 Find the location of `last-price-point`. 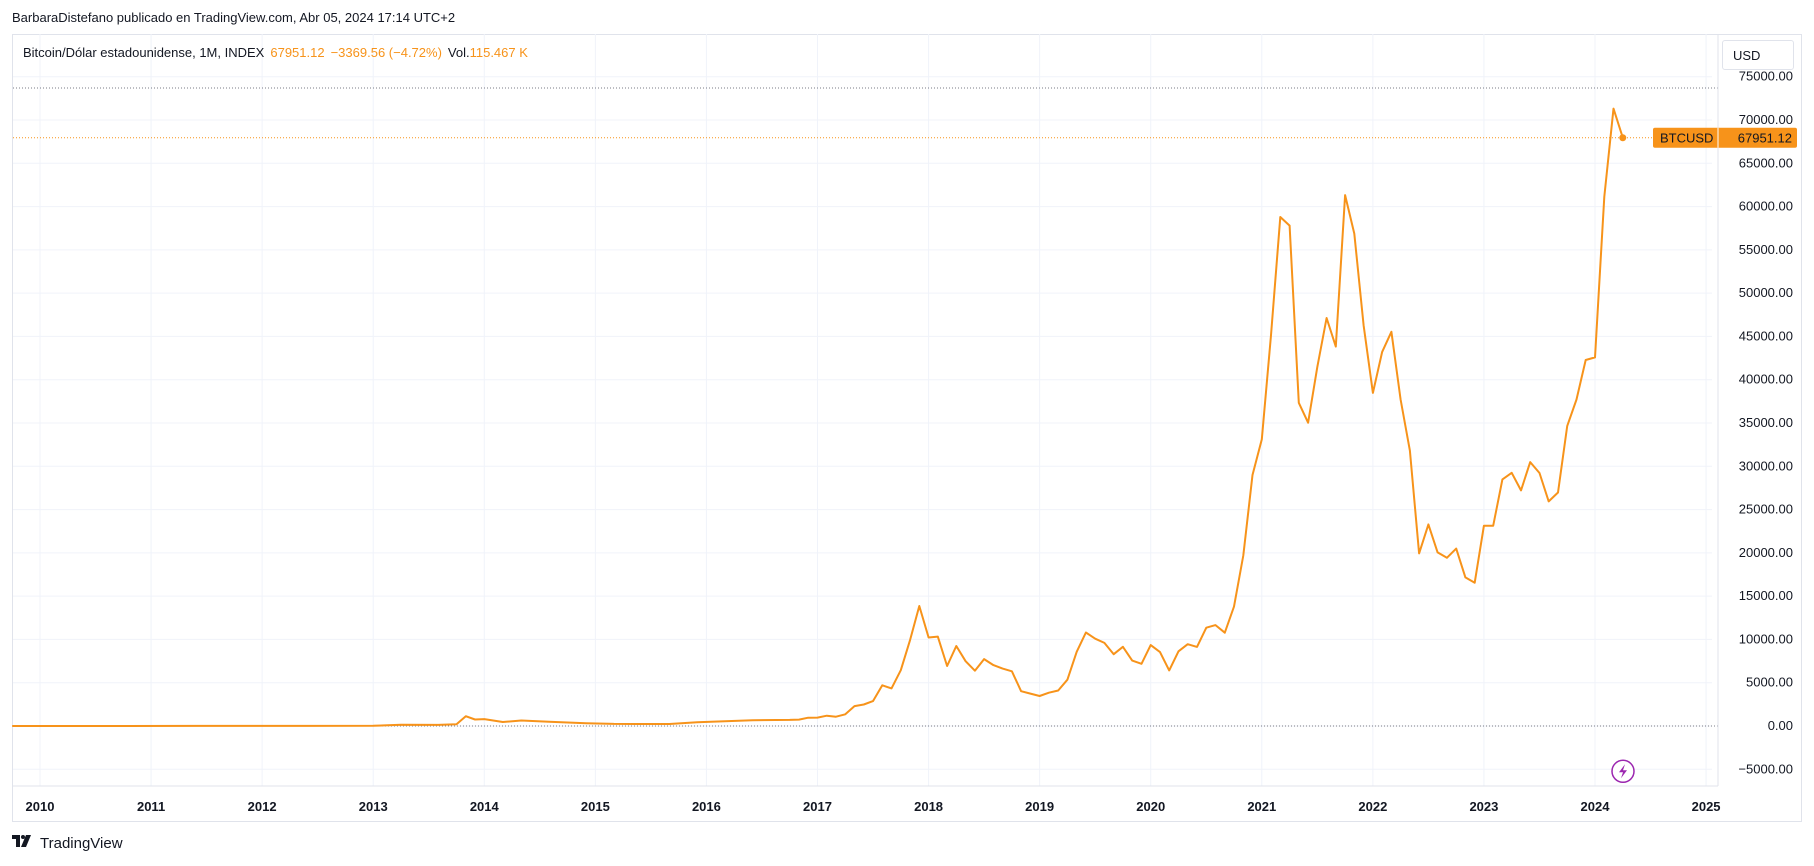

last-price-point is located at coordinates (1623, 138).